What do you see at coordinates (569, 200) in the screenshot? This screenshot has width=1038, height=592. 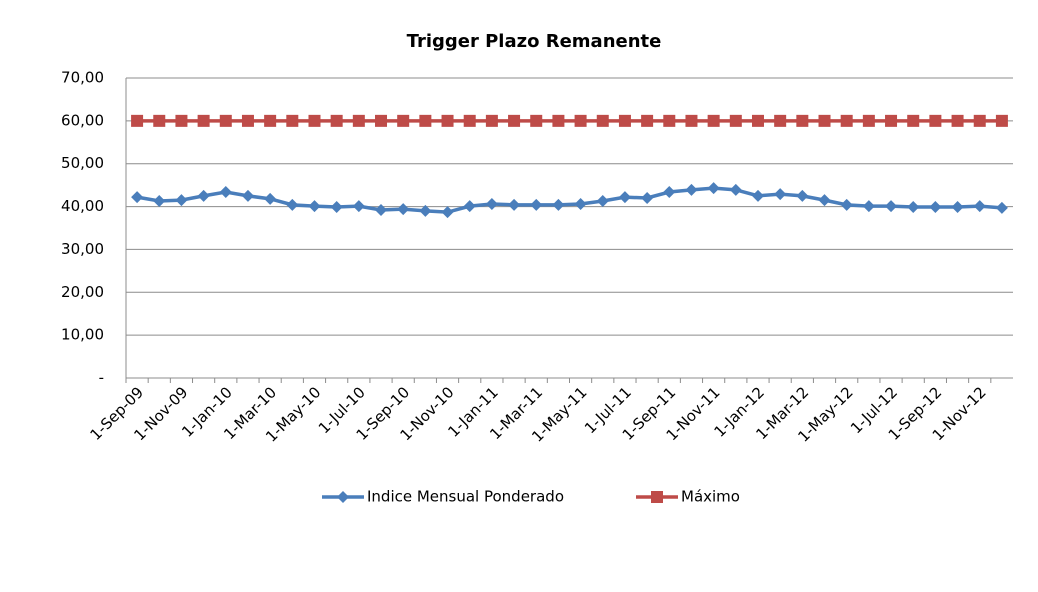 I see `series-line` at bounding box center [569, 200].